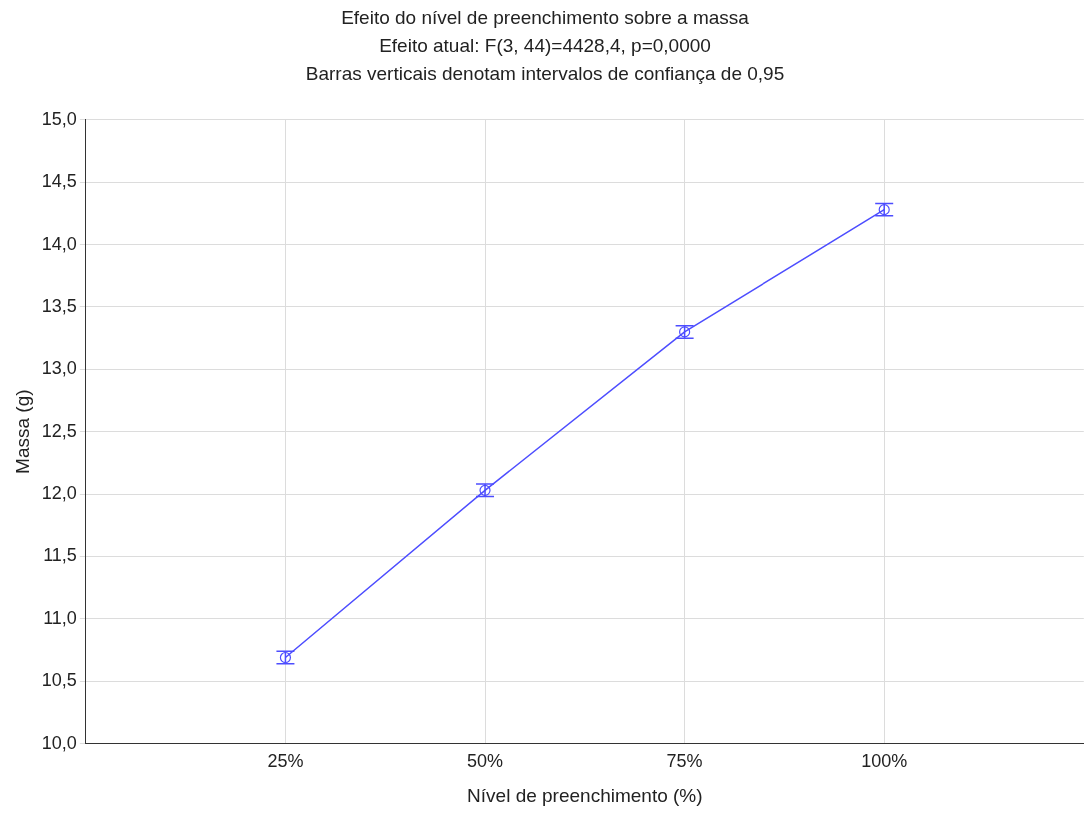 This screenshot has height=816, width=1090. I want to click on y-tick-label: 10,0, so click(59, 742).